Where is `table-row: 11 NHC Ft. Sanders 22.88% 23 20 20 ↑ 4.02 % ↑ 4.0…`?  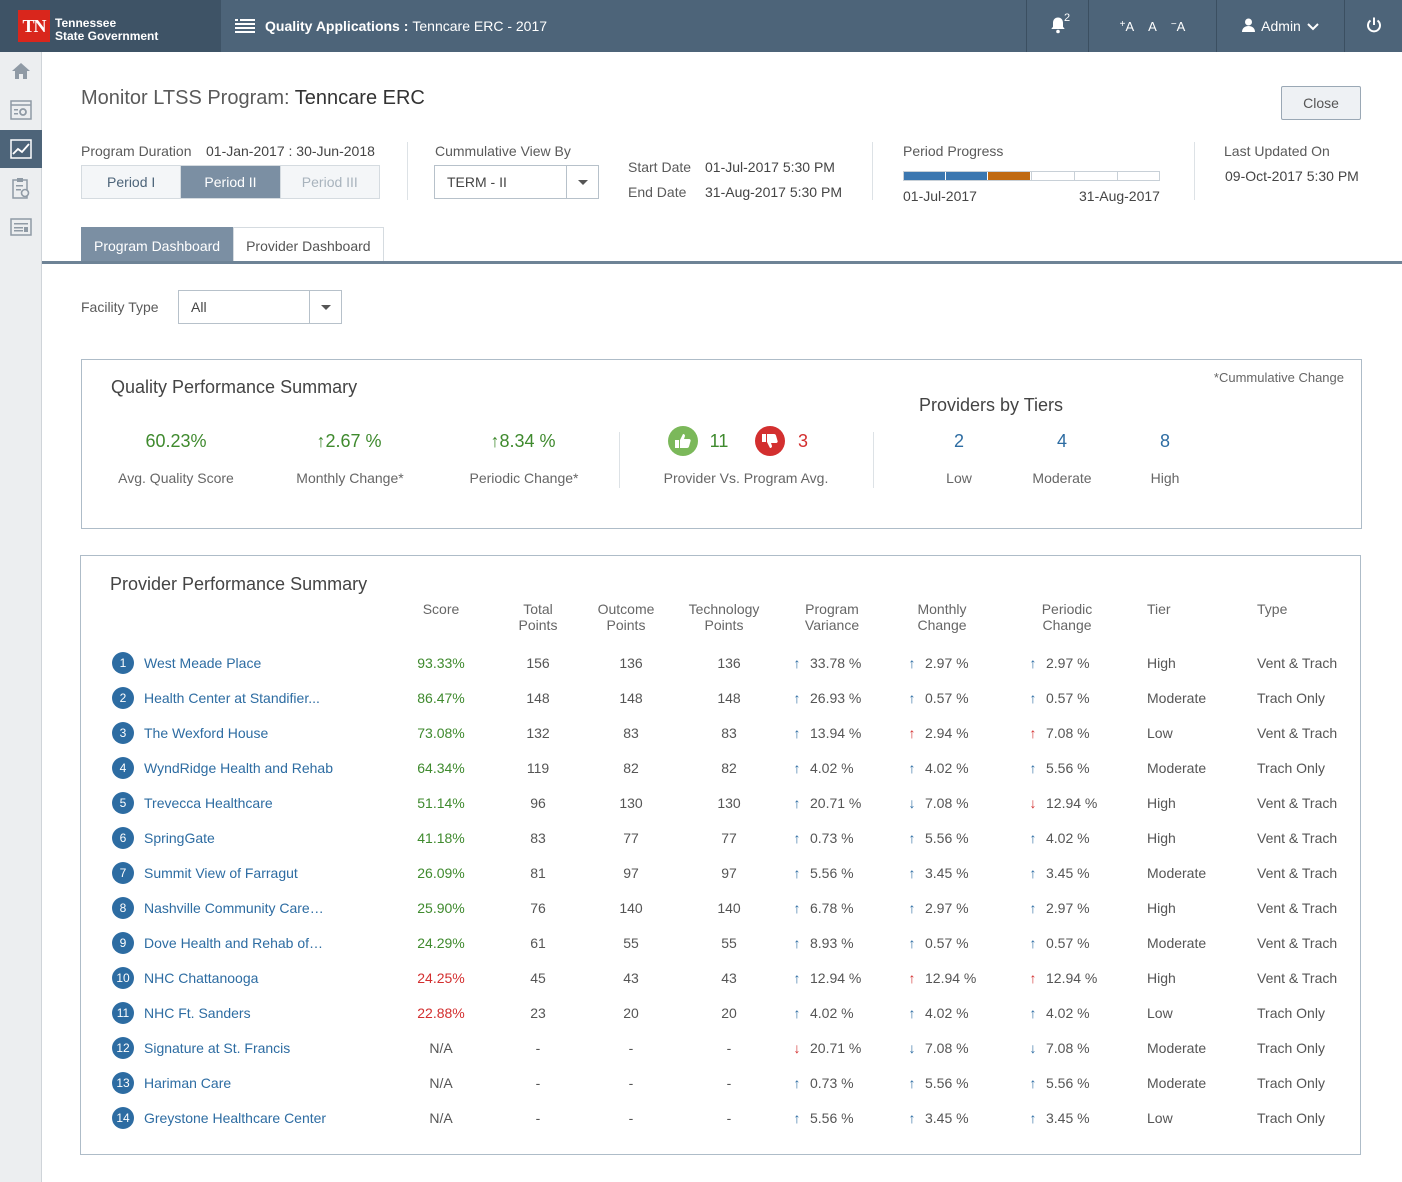 table-row: 11 NHC Ft. Sanders 22.88% 23 20 20 ↑ 4.02 % ↑ 4.0… is located at coordinates (721, 1020).